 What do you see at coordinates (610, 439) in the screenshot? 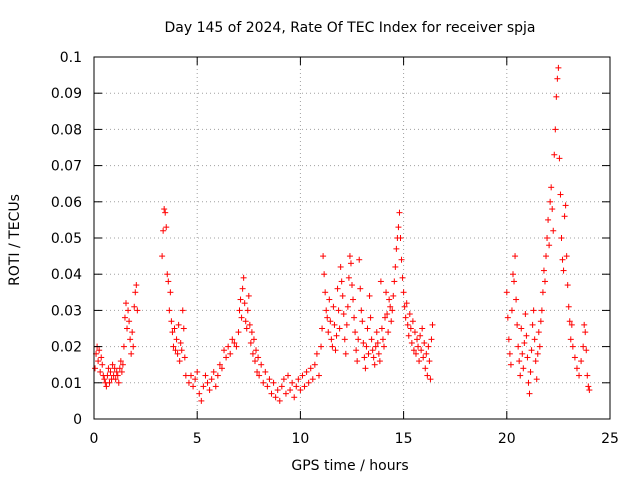
I see `x-tick-label: 25` at bounding box center [610, 439].